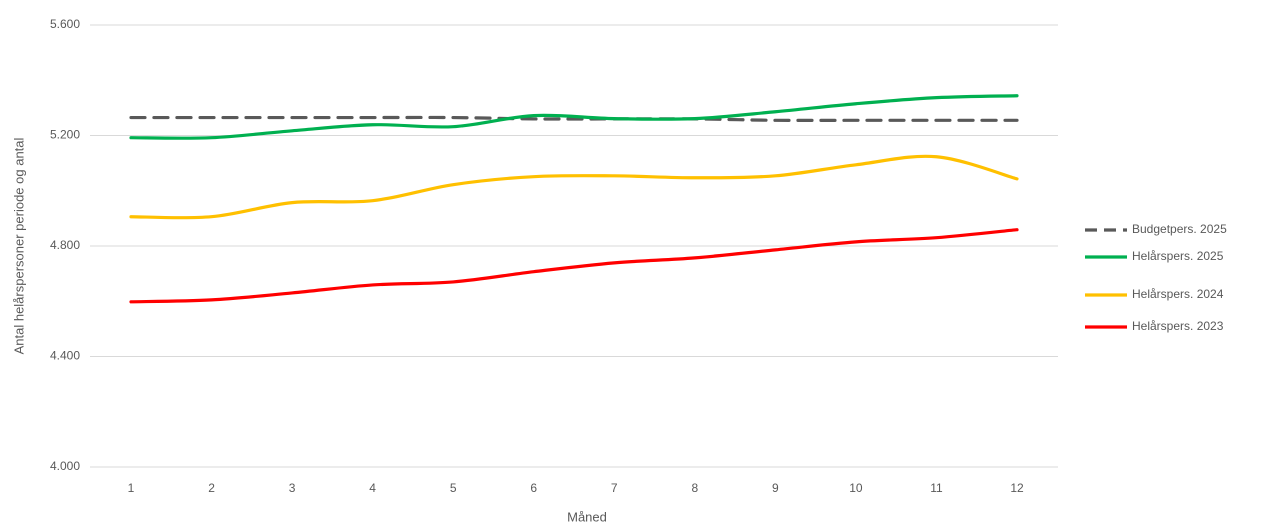 The width and height of the screenshot is (1269, 527). Describe the element at coordinates (65, 356) in the screenshot. I see `y-tick-label: 4.400` at that location.